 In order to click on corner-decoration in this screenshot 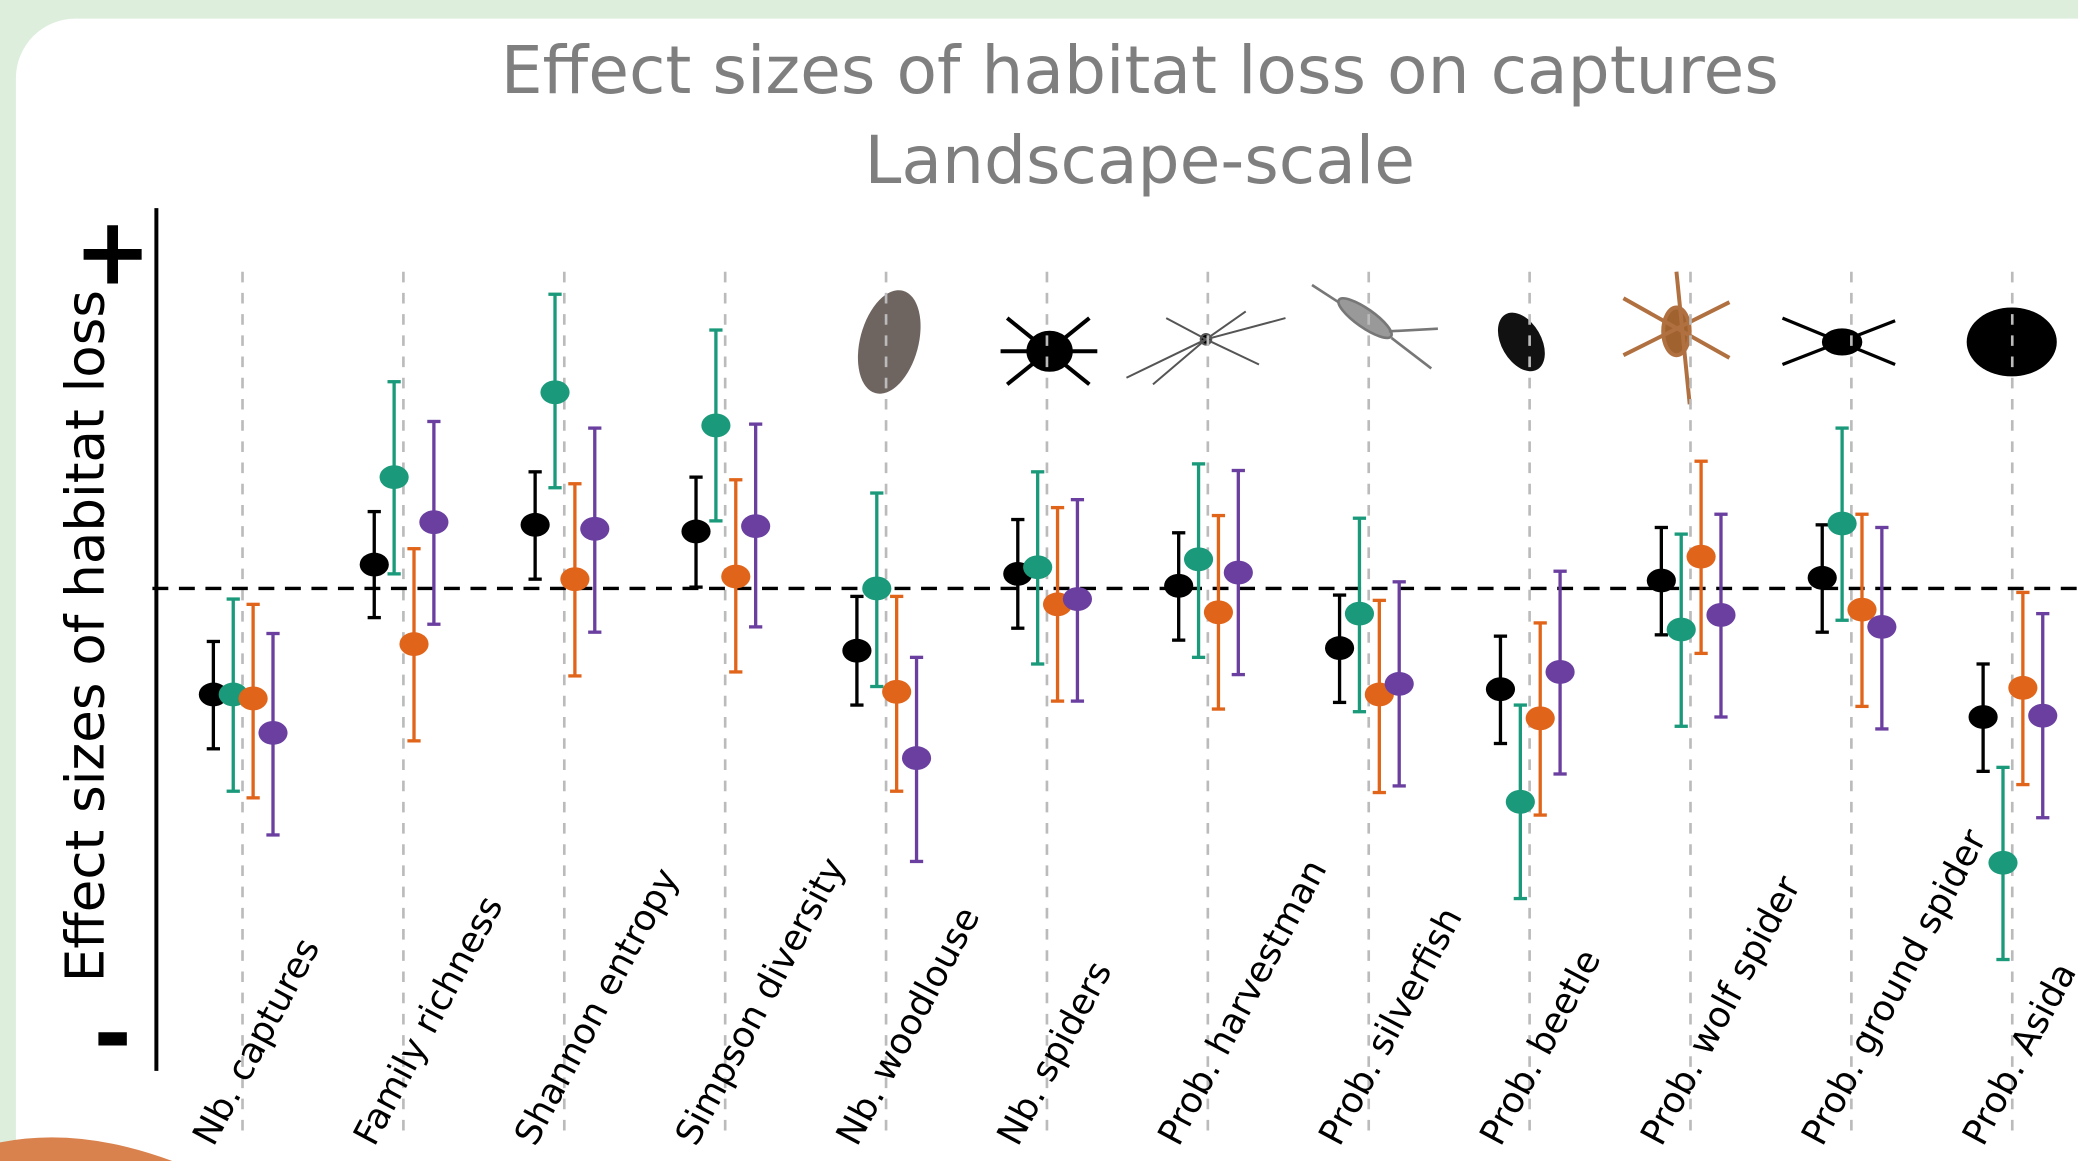, I will do `click(86, 1149)`.